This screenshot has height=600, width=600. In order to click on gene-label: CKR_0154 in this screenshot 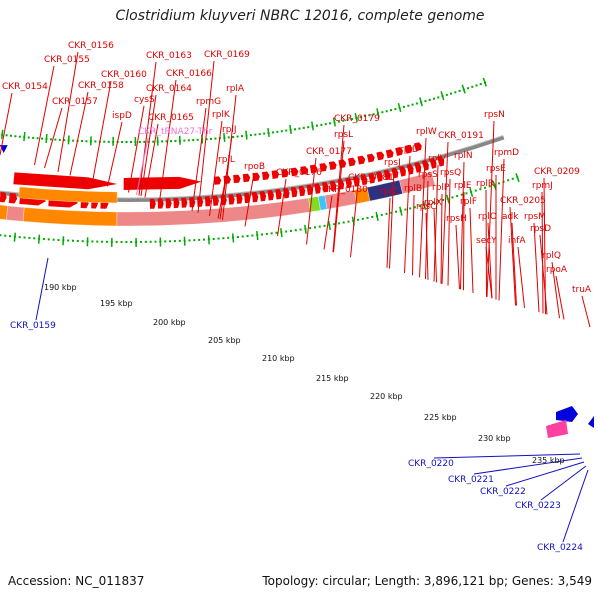, I will do `click(25, 87)`.